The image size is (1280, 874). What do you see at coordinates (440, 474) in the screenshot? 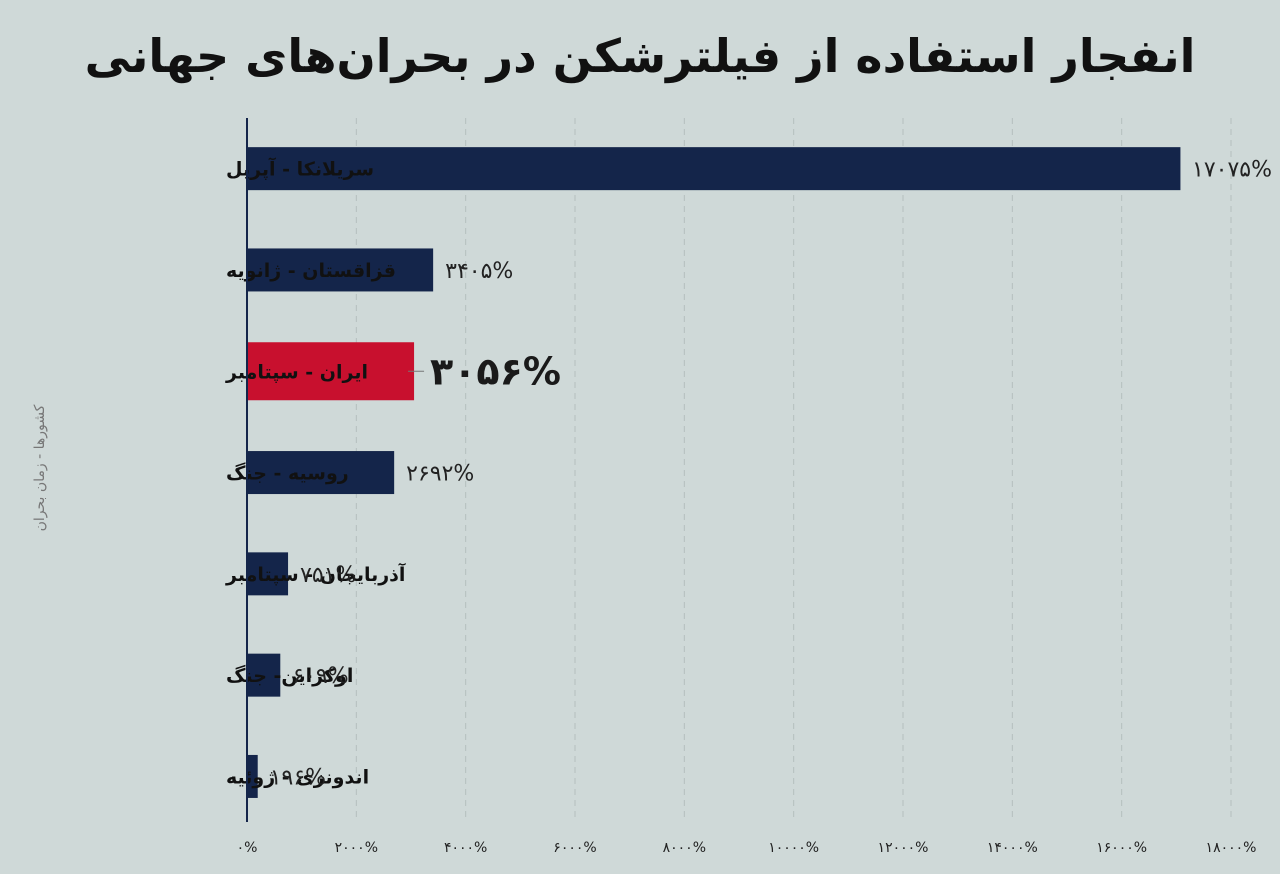
I see `value-label: ۲۶۹۲%` at bounding box center [440, 474].